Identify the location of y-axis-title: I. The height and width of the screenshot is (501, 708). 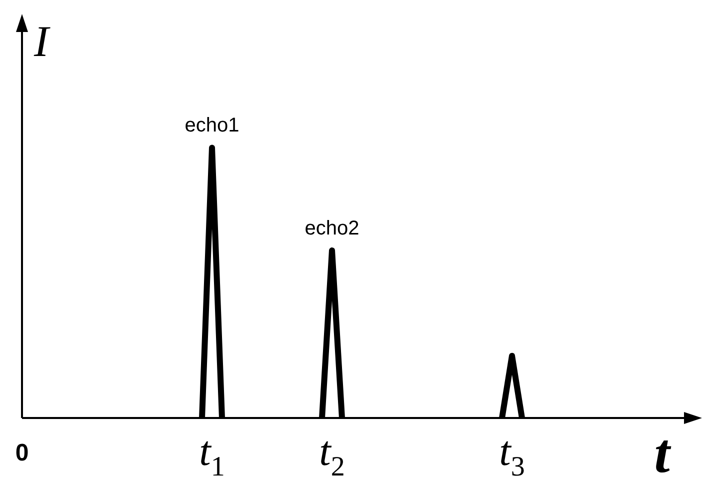
(42, 41).